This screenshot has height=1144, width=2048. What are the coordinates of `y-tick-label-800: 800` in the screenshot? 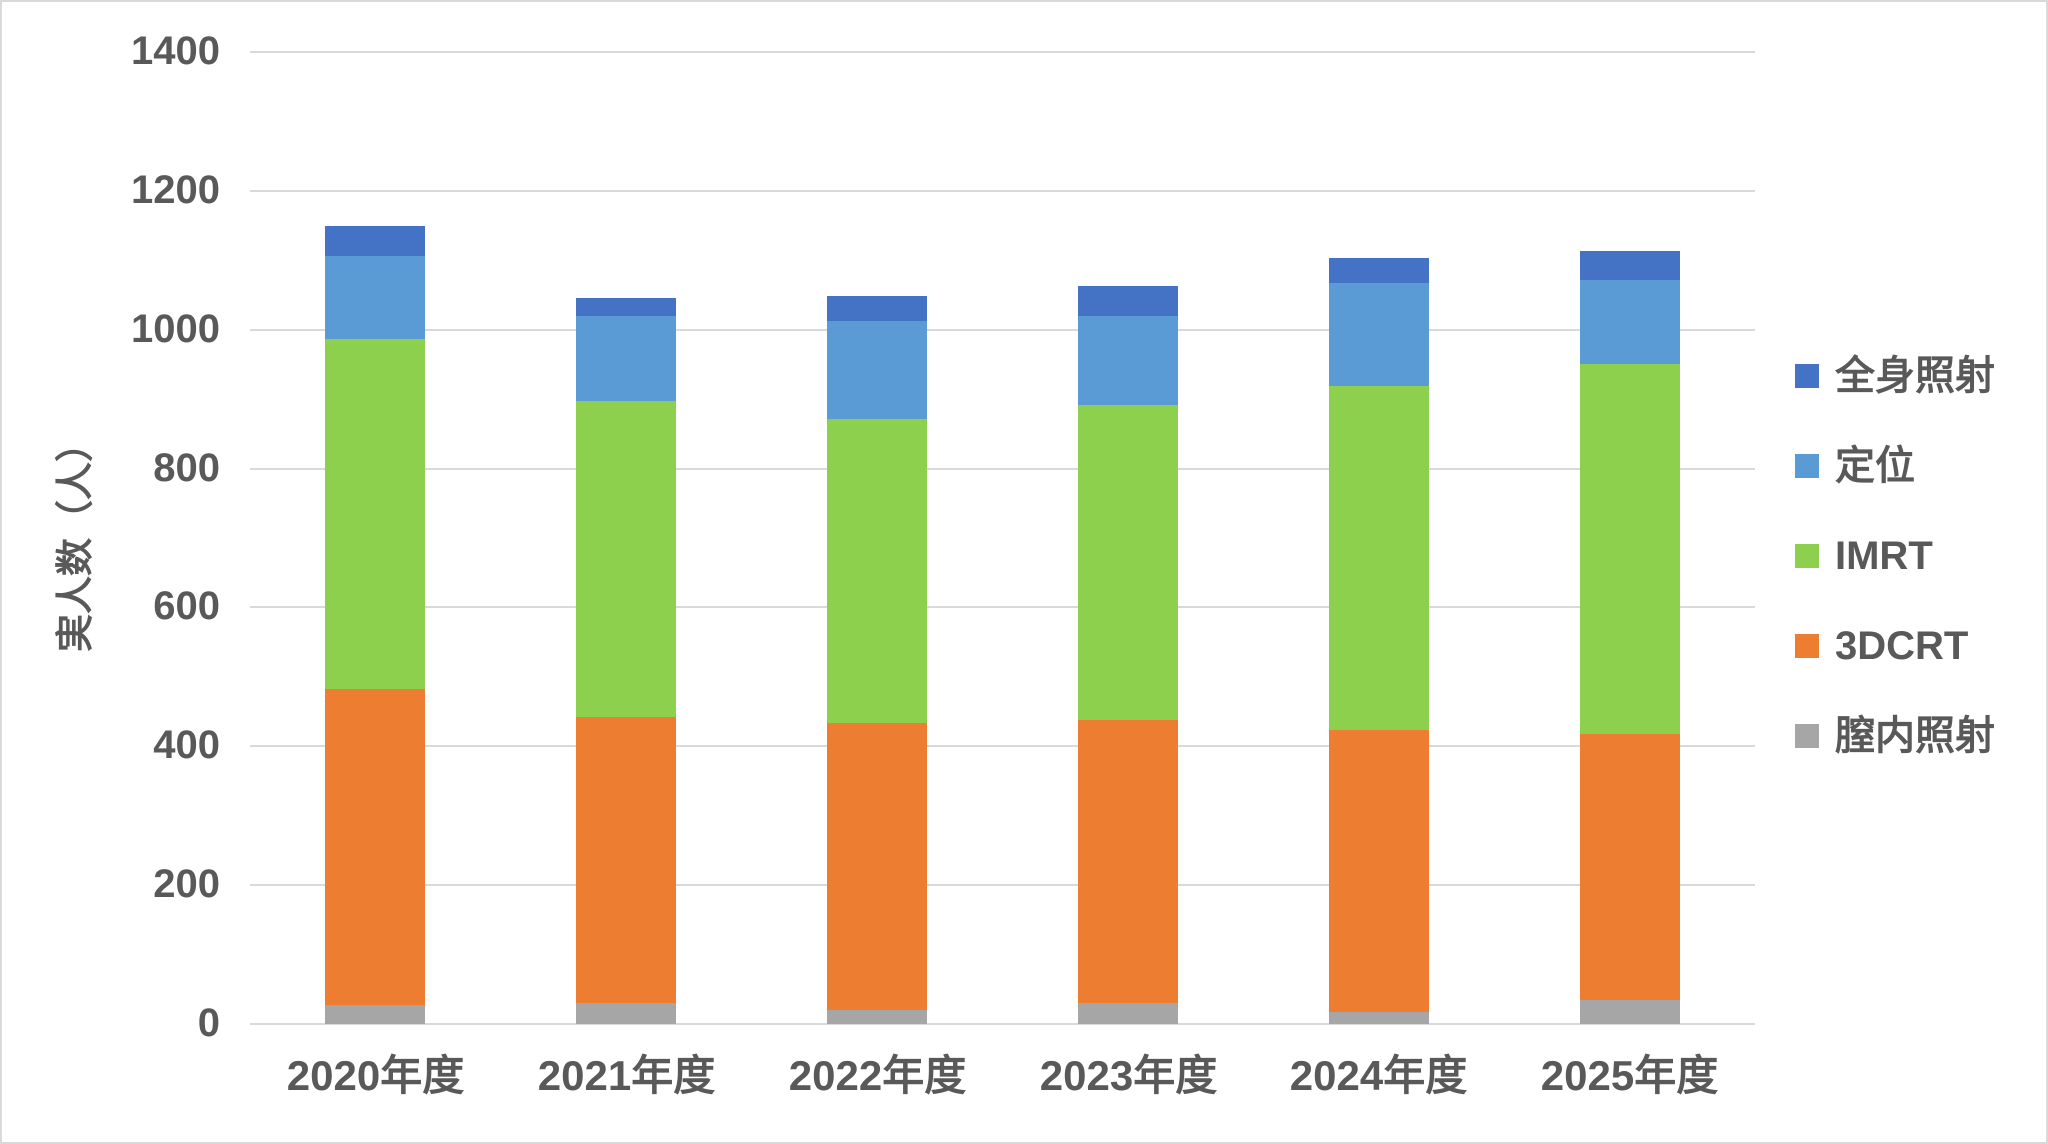 It's located at (186, 468).